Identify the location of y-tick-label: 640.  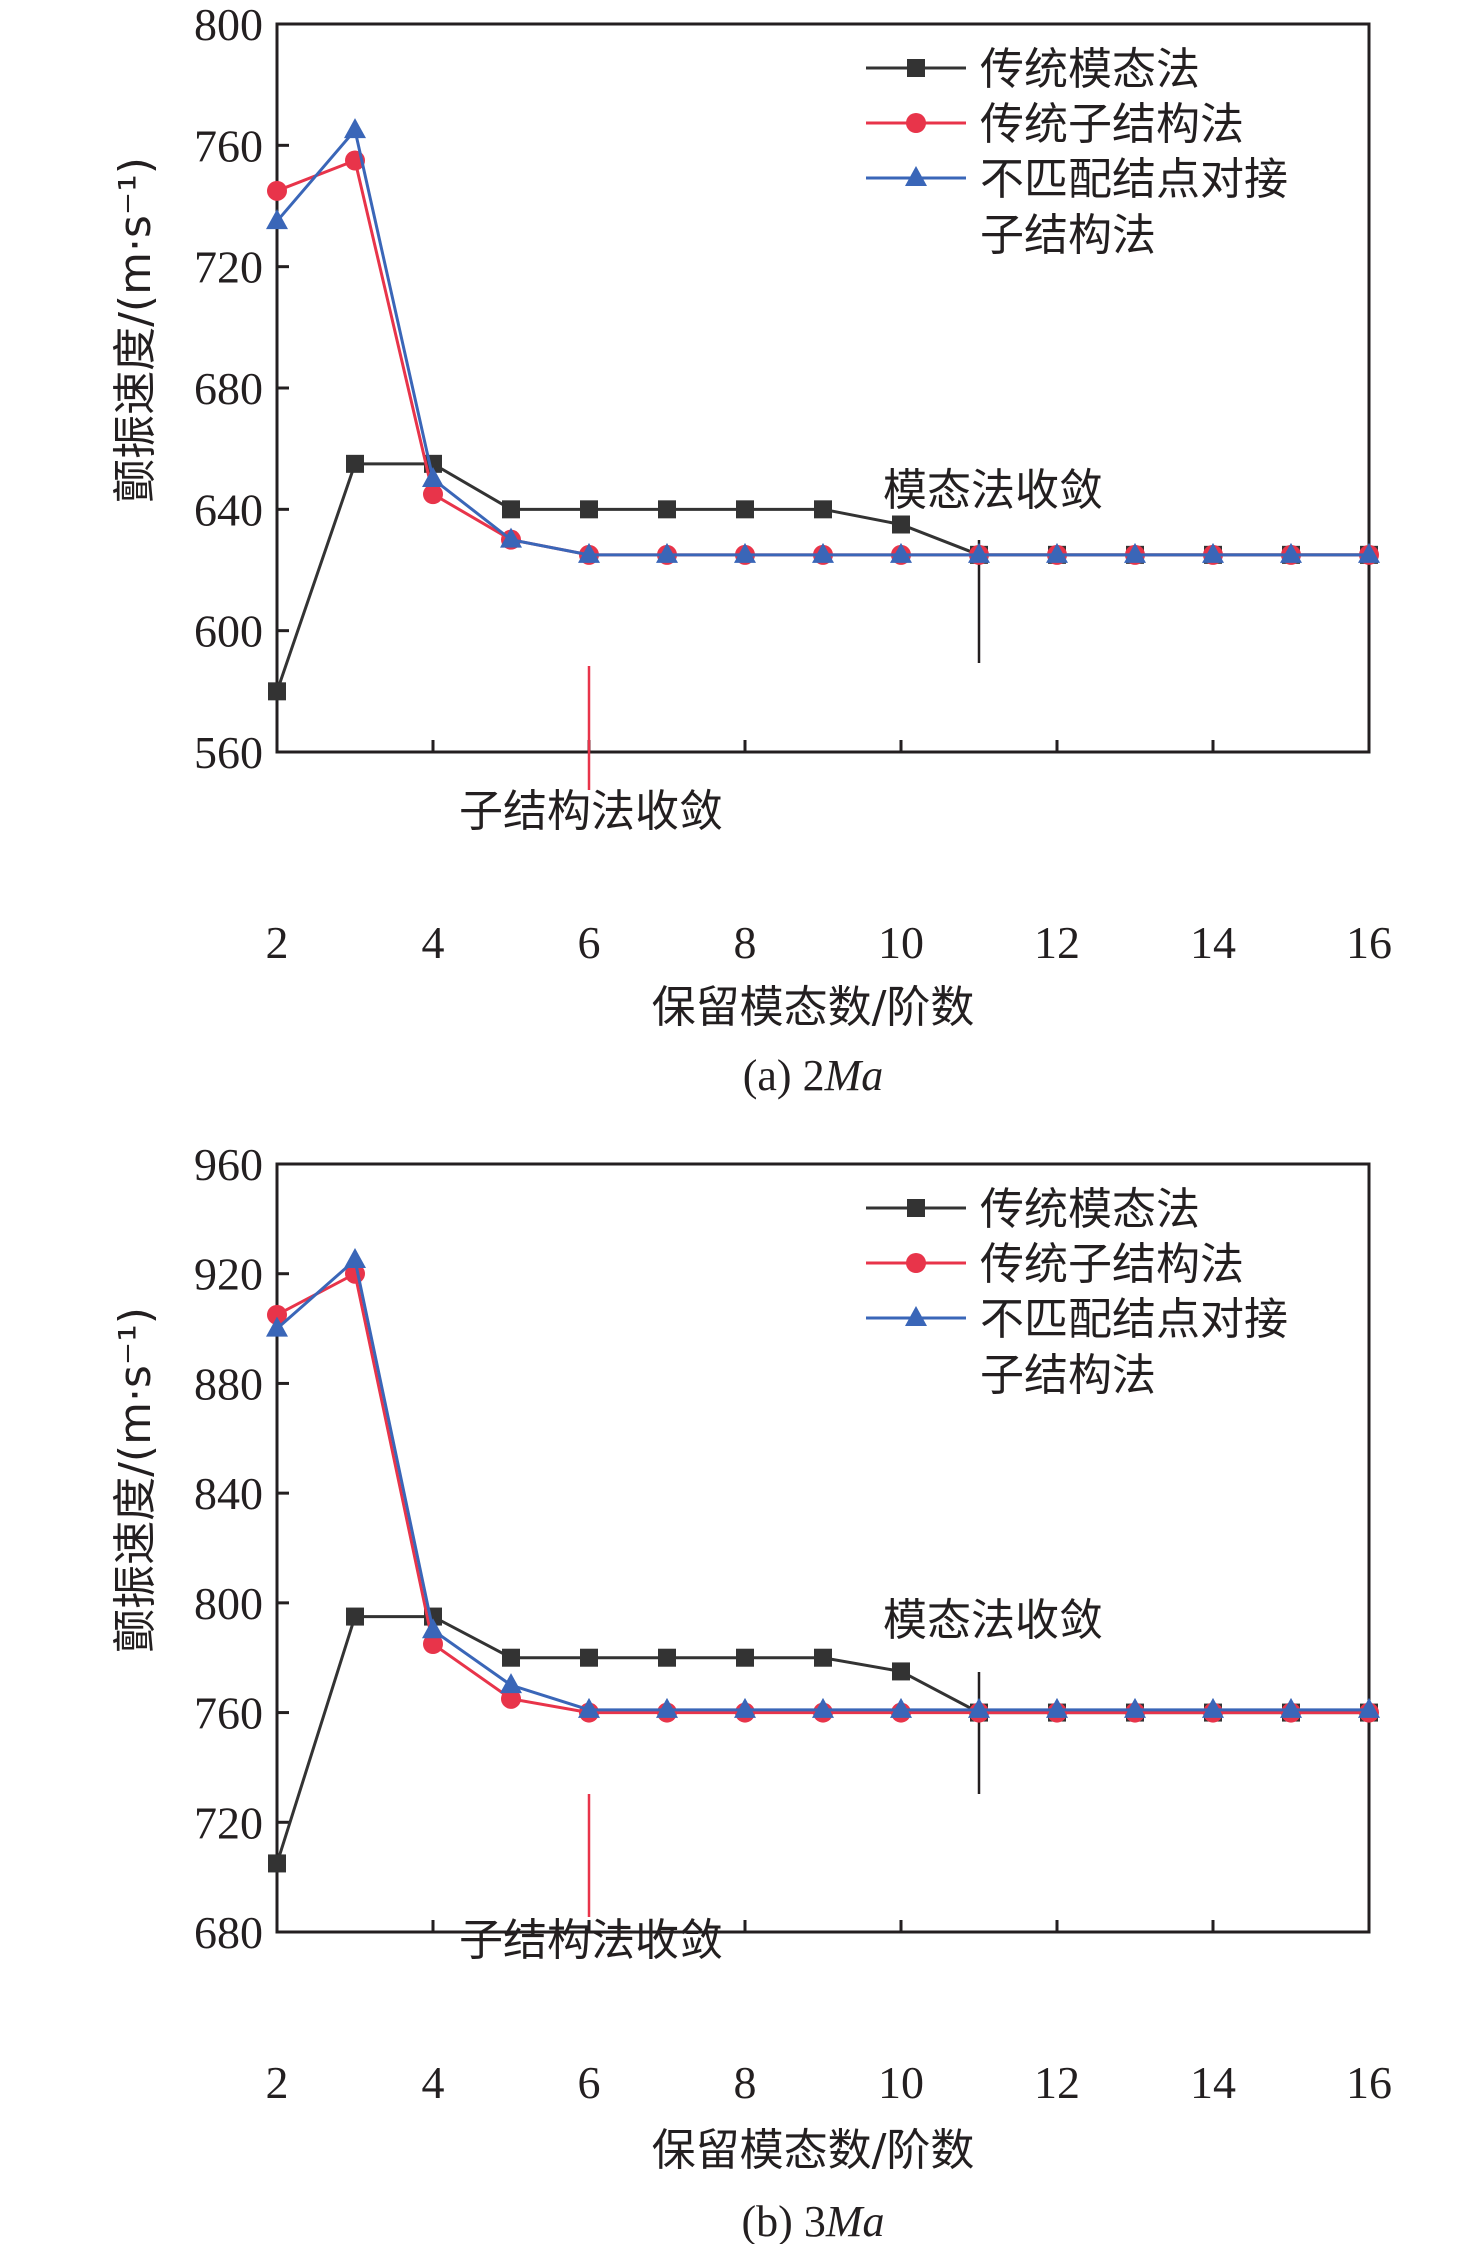
(228, 509).